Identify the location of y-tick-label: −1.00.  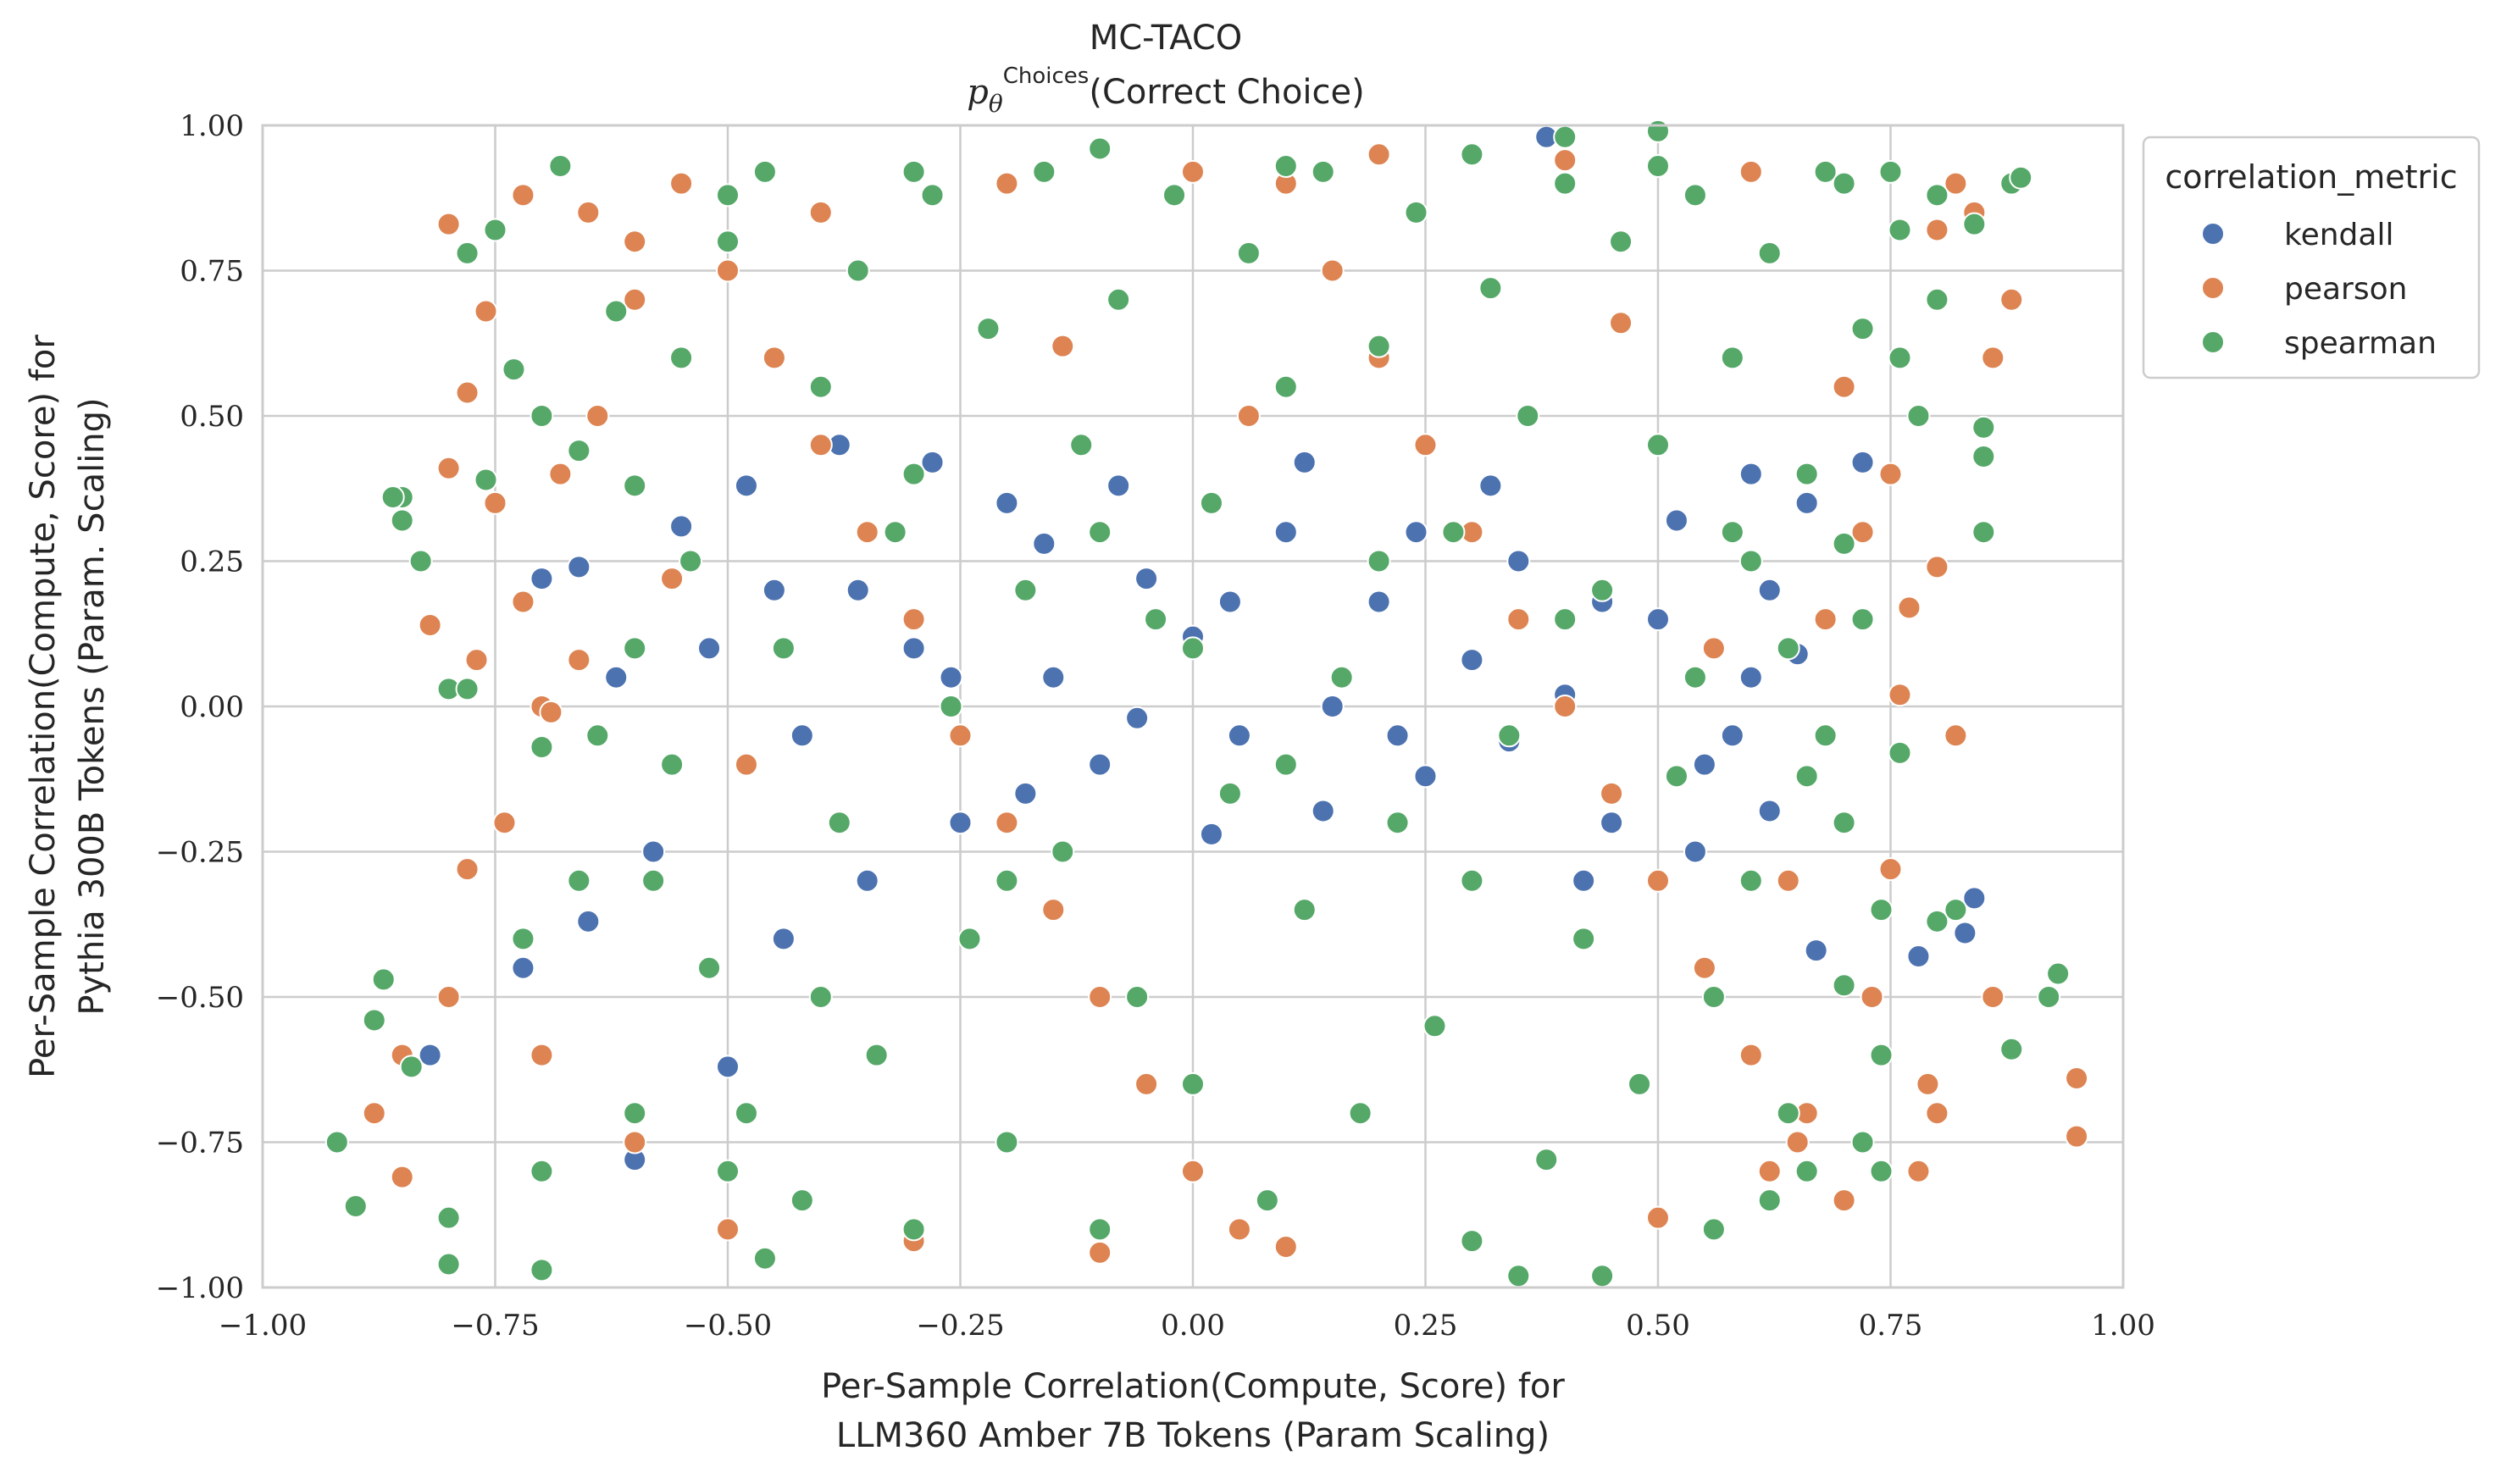
(200, 1288).